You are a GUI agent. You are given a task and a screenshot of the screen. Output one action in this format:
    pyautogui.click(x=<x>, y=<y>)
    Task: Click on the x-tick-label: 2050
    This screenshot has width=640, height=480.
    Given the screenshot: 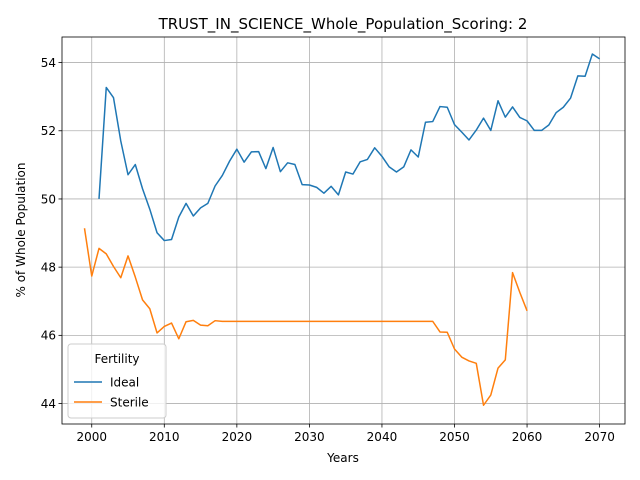 What is the action you would take?
    pyautogui.click(x=454, y=437)
    